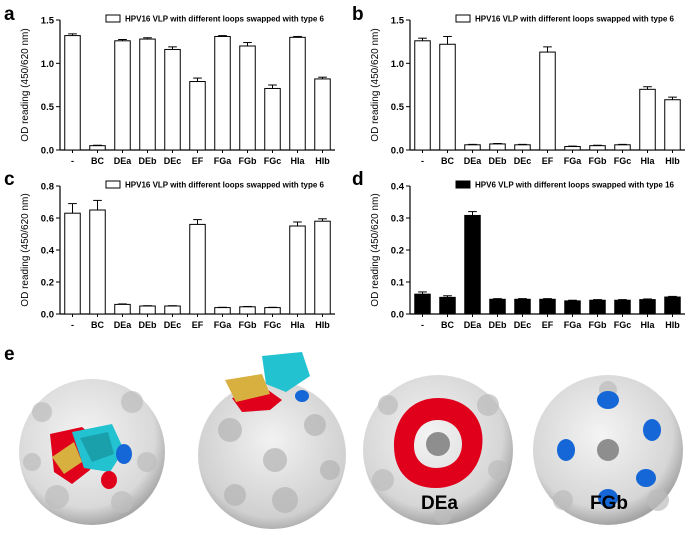  Describe the element at coordinates (223, 161) in the screenshot. I see `chart-a-xtick-label-6: FGa` at that location.